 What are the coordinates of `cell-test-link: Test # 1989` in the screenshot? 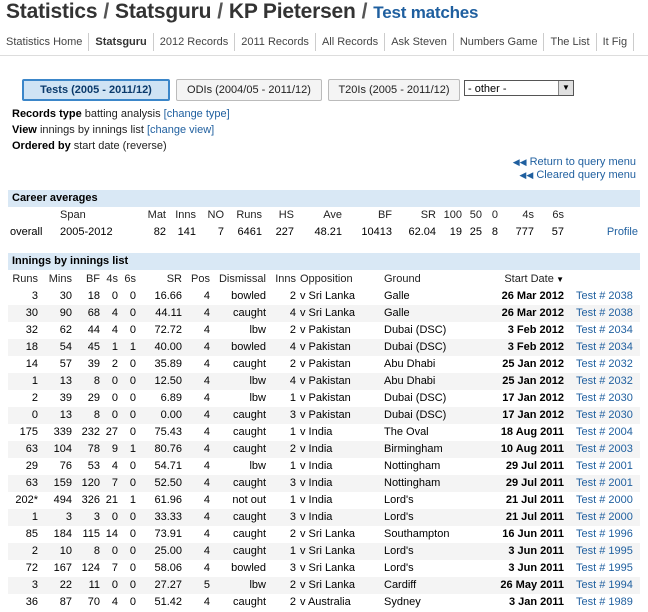 It's located at (604, 602).